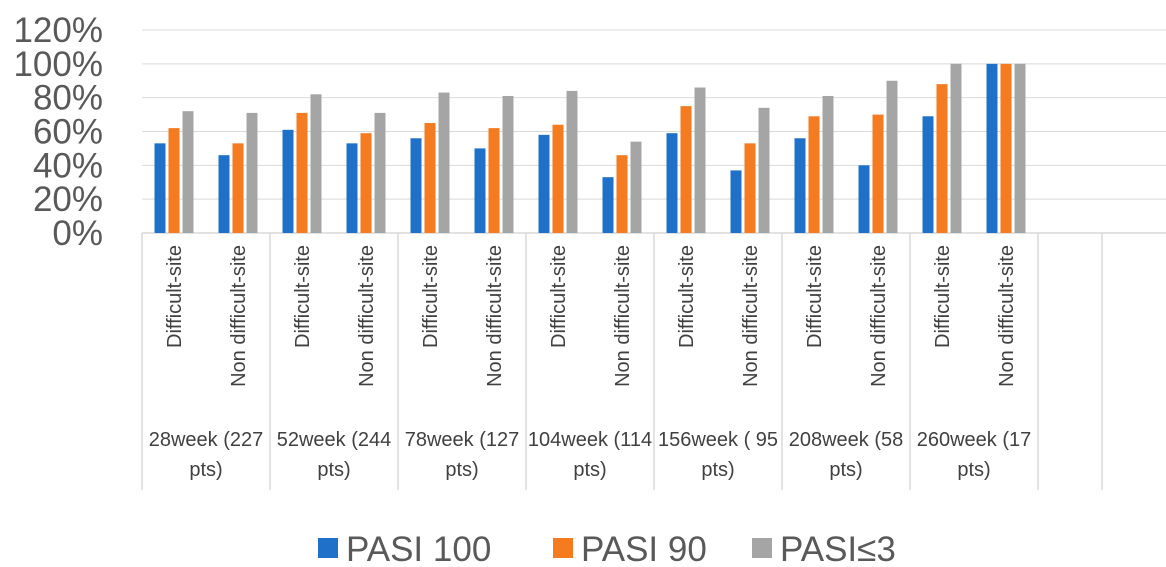 The height and width of the screenshot is (567, 1166). Describe the element at coordinates (418, 548) in the screenshot. I see `legend-label: PASI 100` at that location.